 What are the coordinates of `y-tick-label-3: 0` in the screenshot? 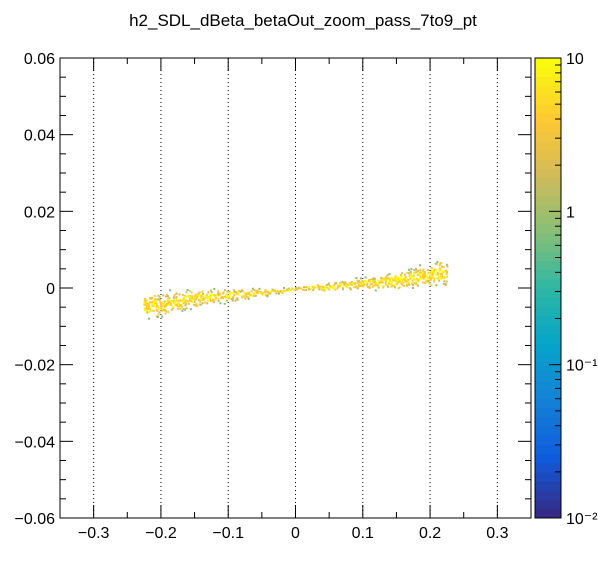 It's located at (50, 289).